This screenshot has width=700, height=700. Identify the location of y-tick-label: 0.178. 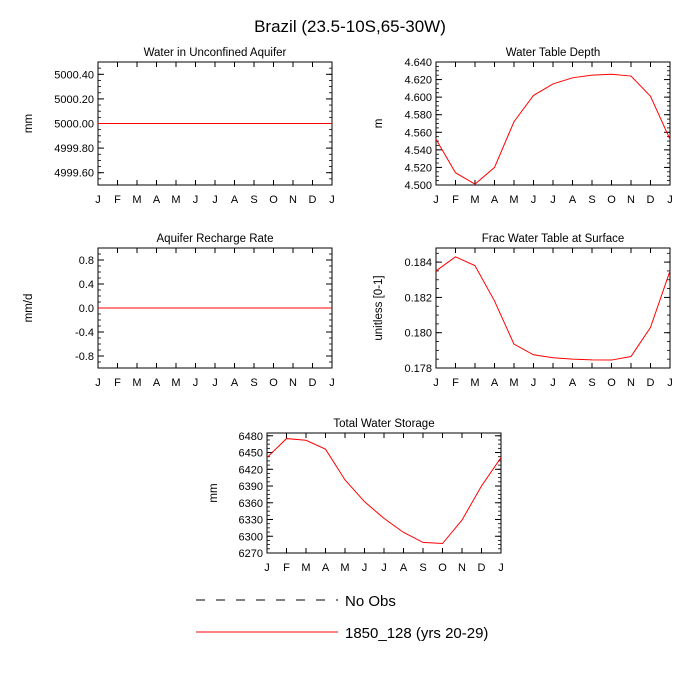
(418, 369).